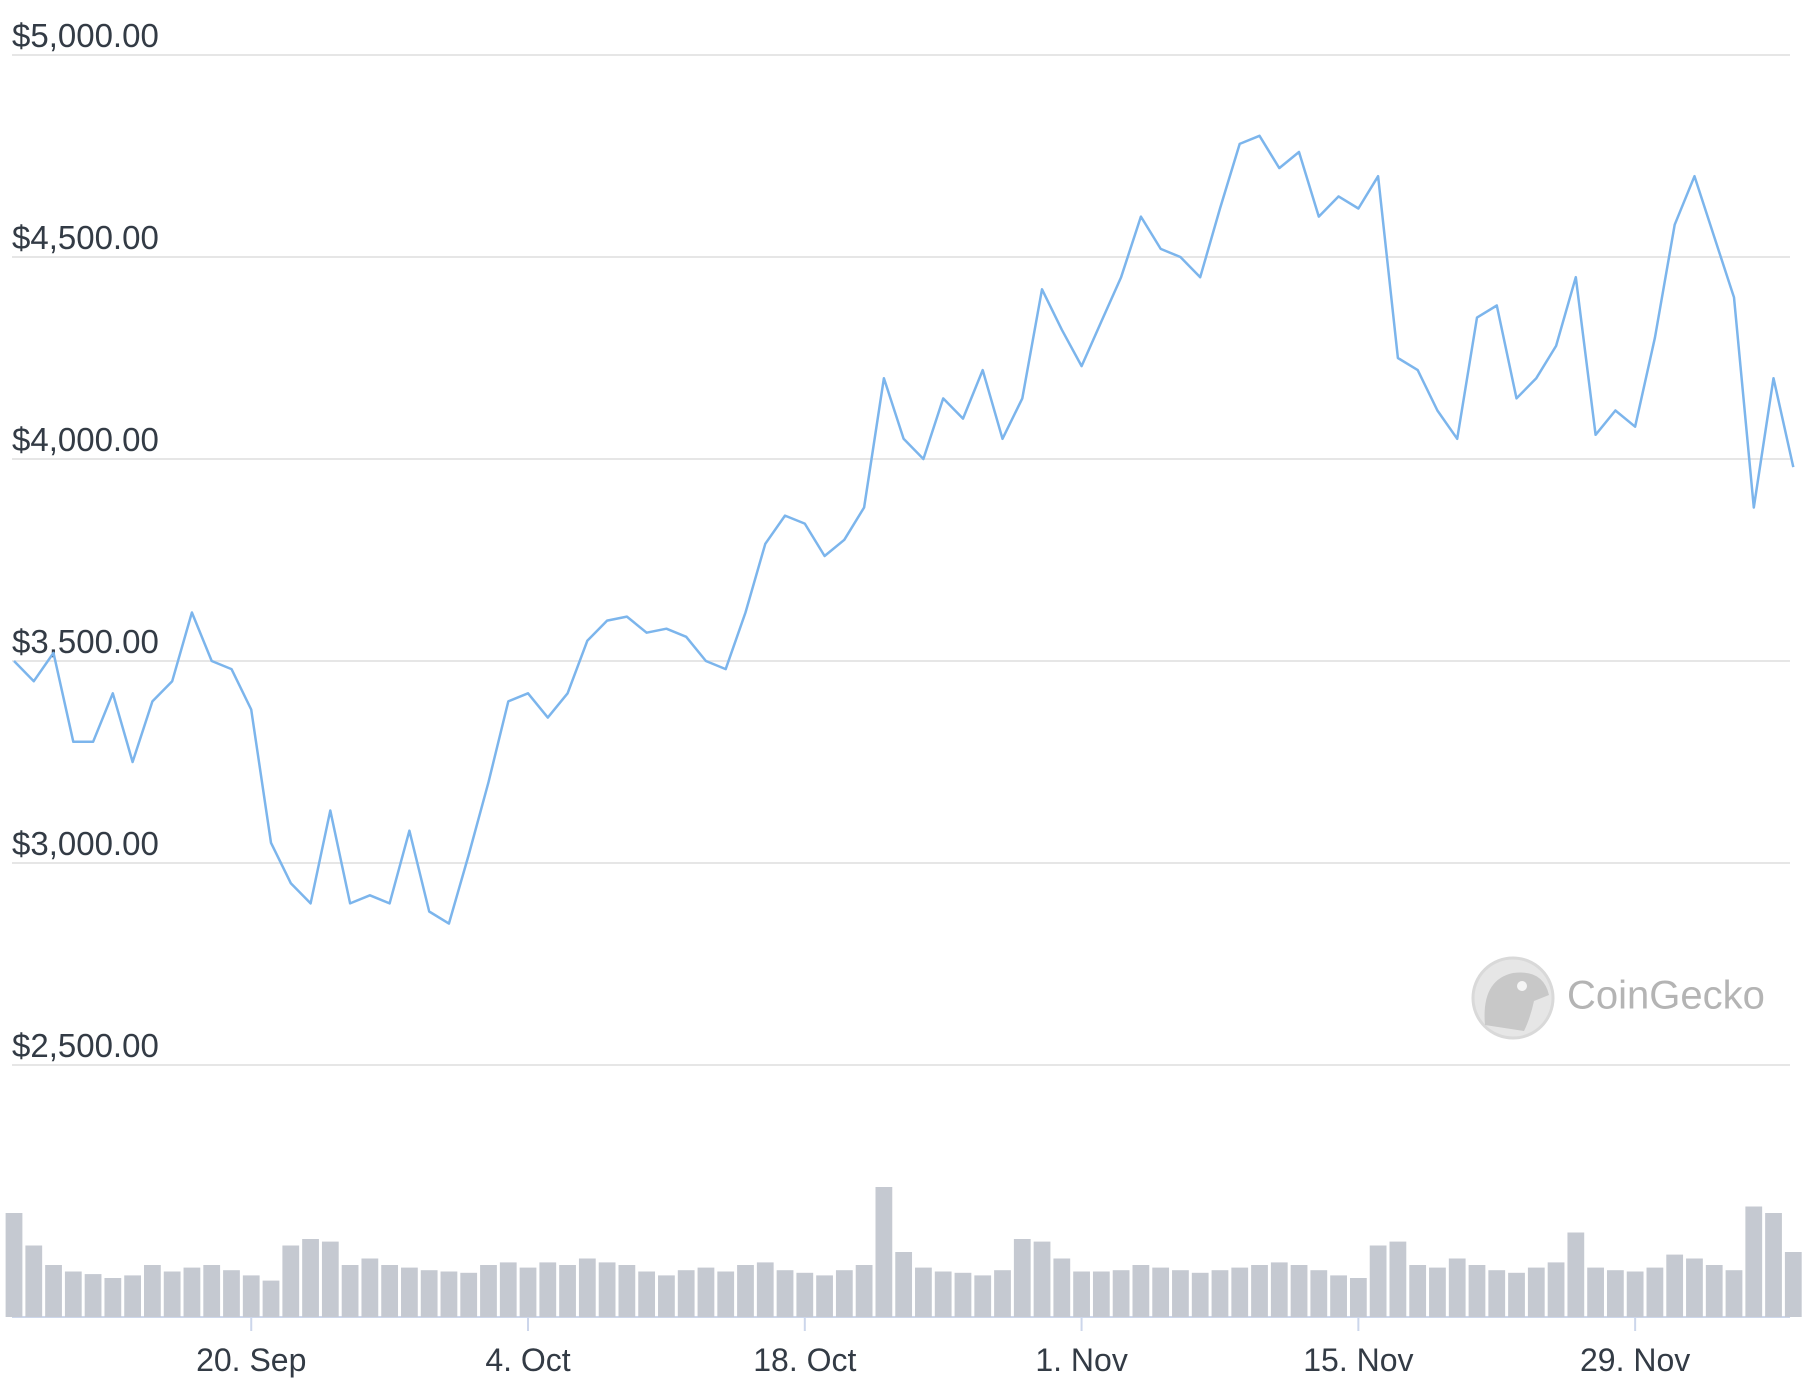 The height and width of the screenshot is (1386, 1812). I want to click on y-tick-label: $3,500.00, so click(85, 641).